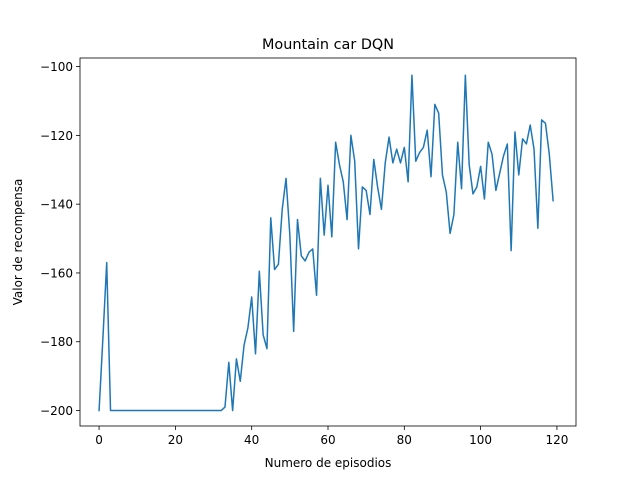 The height and width of the screenshot is (479, 639). I want to click on y-tick-label: −140, so click(56, 205).